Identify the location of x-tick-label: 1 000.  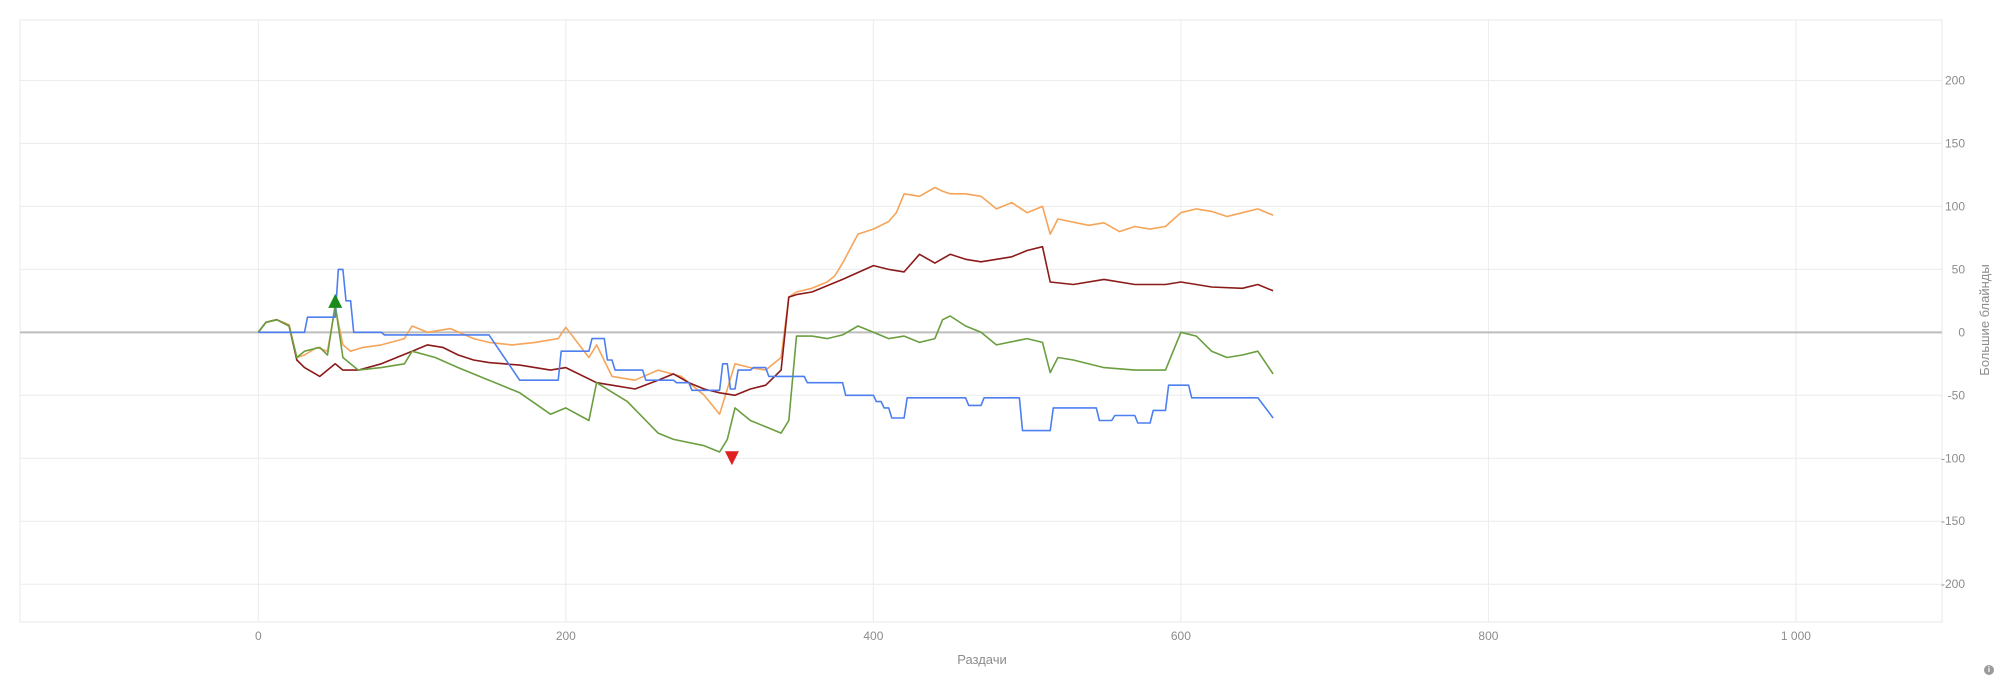
(1796, 636).